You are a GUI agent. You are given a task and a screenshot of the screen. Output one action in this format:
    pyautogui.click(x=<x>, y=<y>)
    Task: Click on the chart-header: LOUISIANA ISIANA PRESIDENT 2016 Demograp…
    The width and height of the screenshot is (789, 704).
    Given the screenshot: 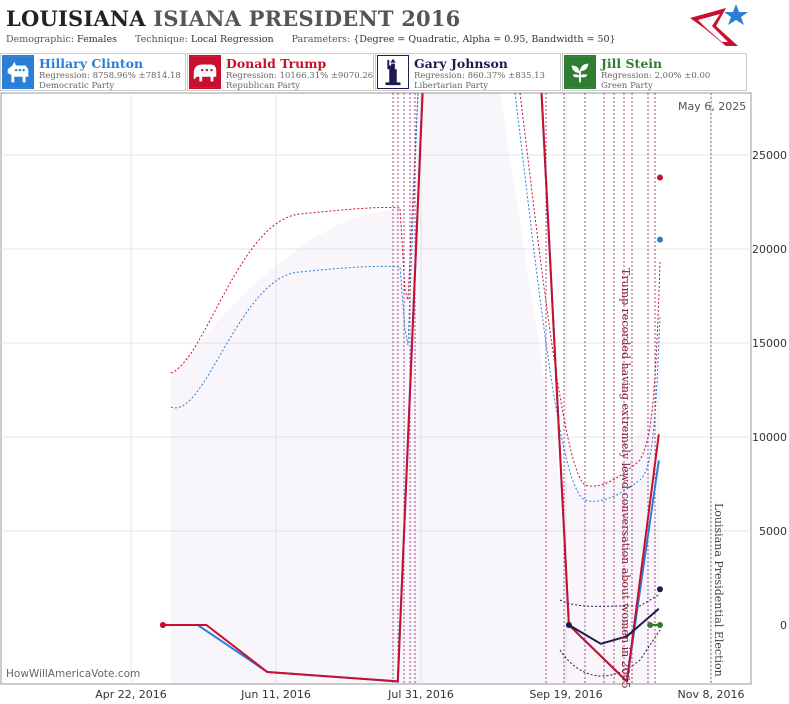 What is the action you would take?
    pyautogui.click(x=394, y=26)
    